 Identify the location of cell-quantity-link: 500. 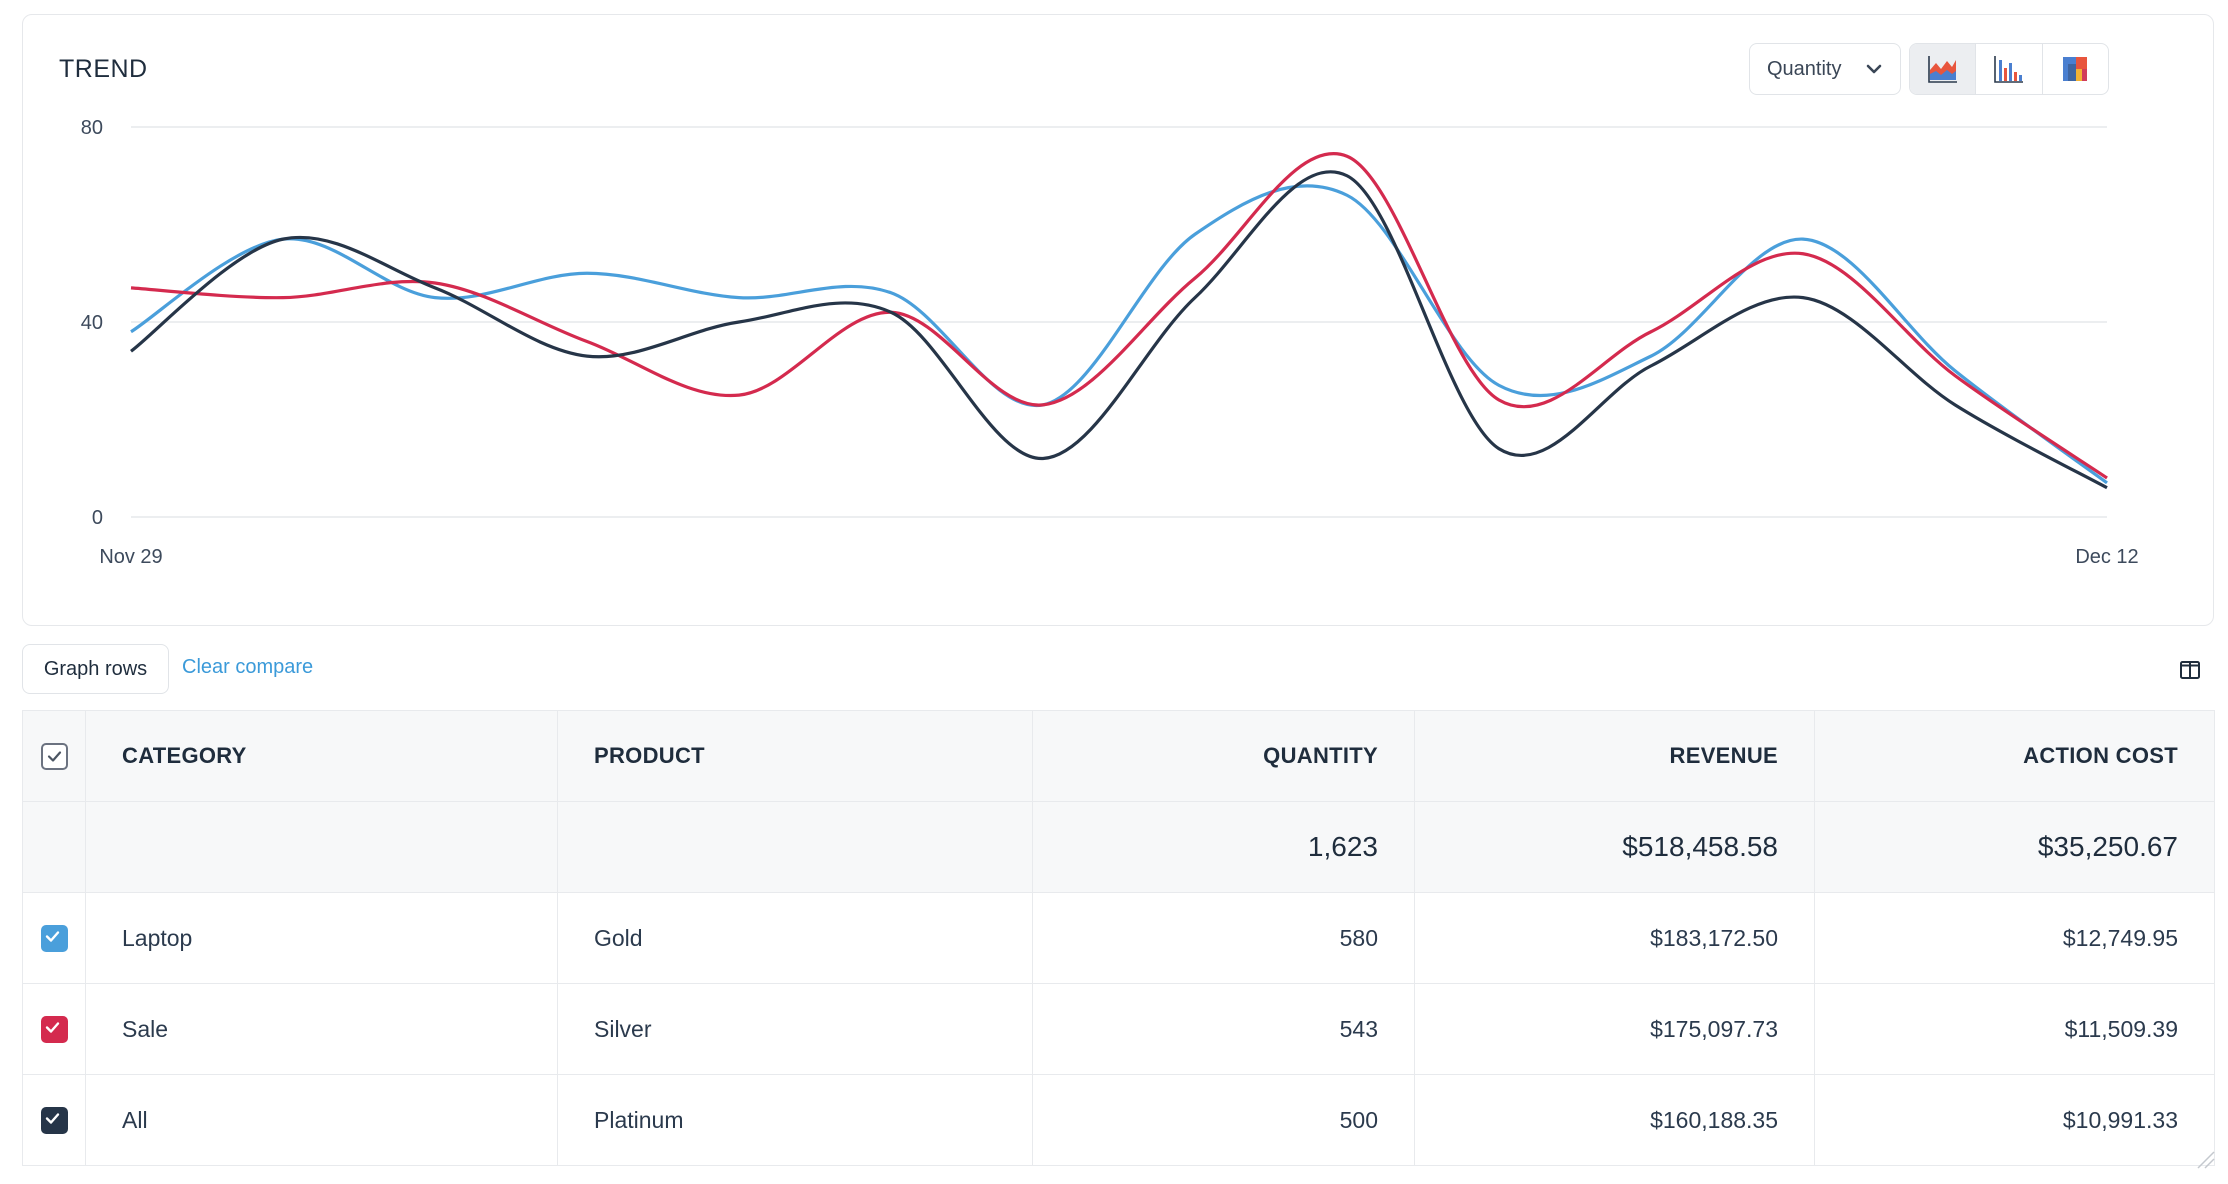
(1223, 1120).